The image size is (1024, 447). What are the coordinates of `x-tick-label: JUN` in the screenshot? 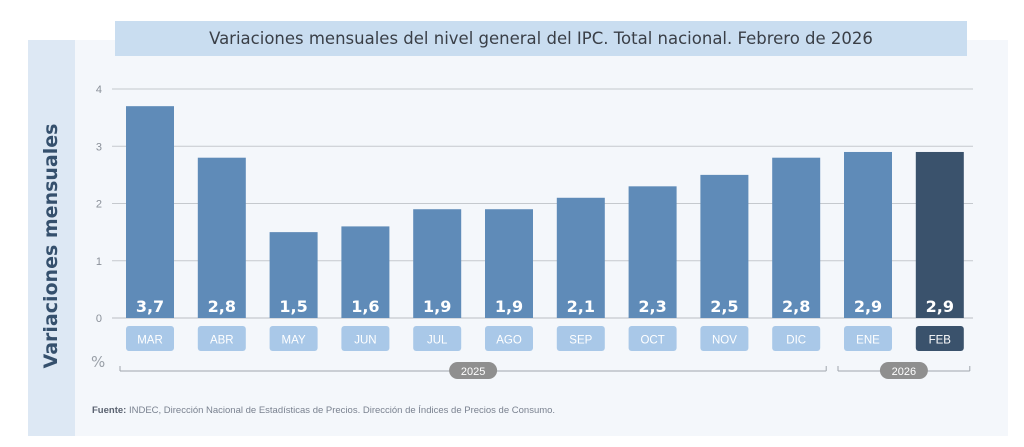 It's located at (365, 341).